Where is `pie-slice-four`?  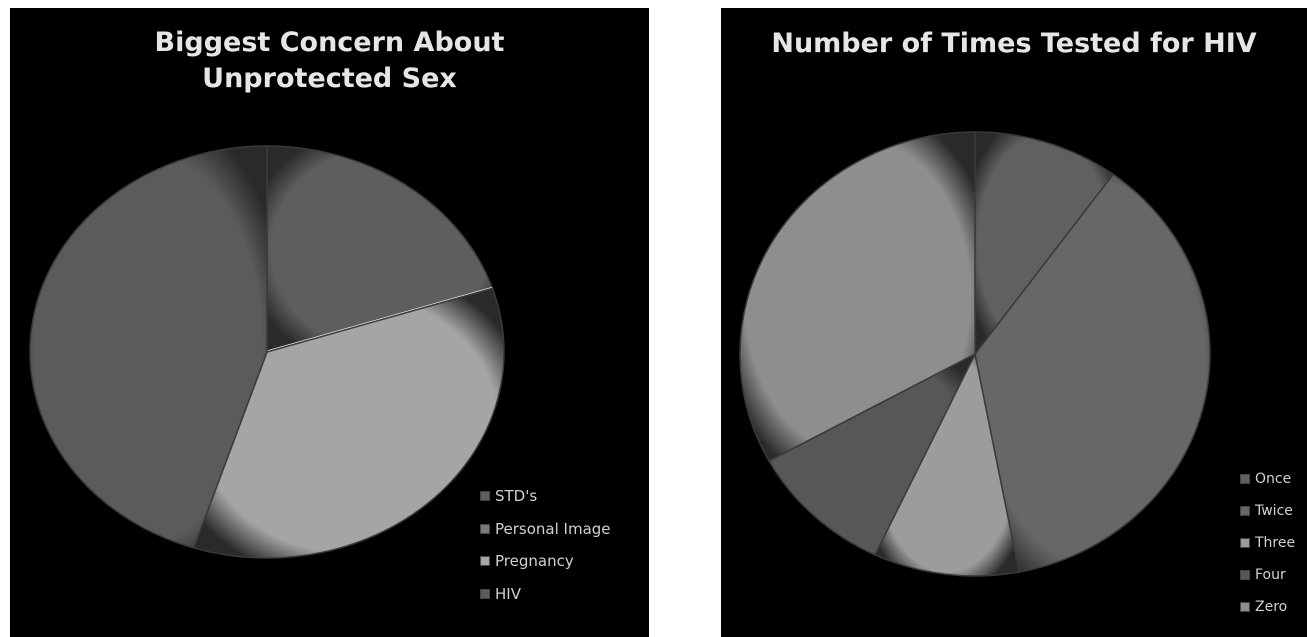
pie-slice-four is located at coordinates (872, 454).